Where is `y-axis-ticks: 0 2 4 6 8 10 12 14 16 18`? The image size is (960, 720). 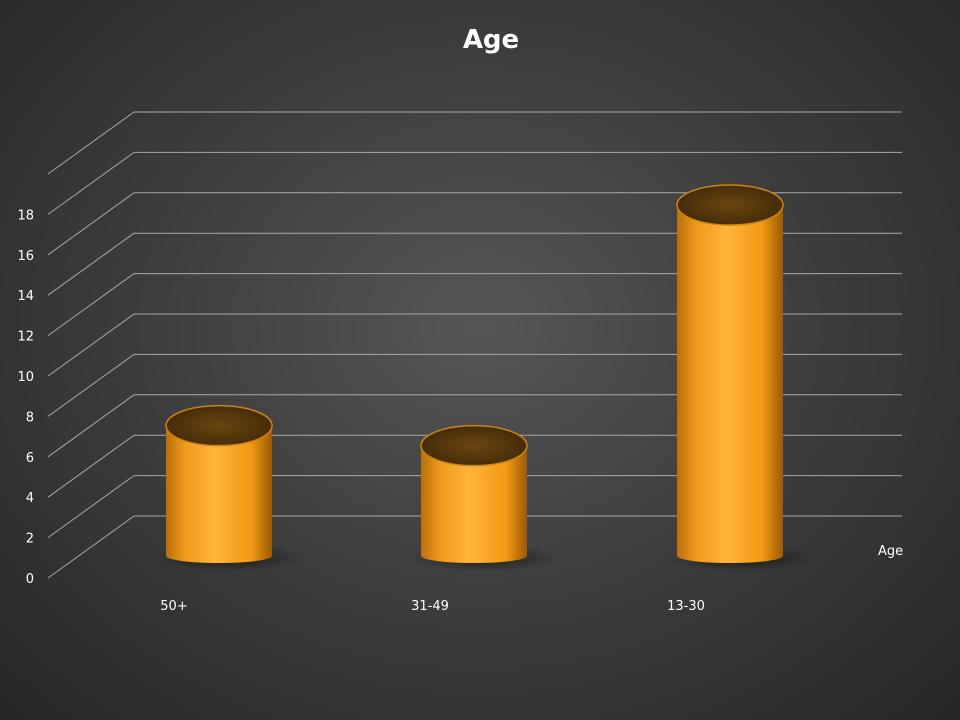
y-axis-ticks: 0 2 4 6 8 10 12 14 16 18 is located at coordinates (25, 397).